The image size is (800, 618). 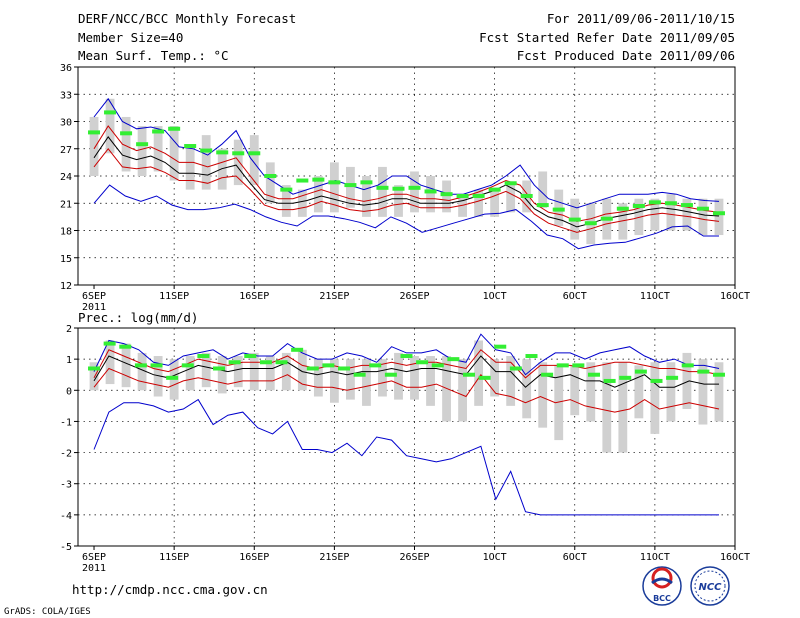 I want to click on temp-ytick-label: 27, so click(x=66, y=150).